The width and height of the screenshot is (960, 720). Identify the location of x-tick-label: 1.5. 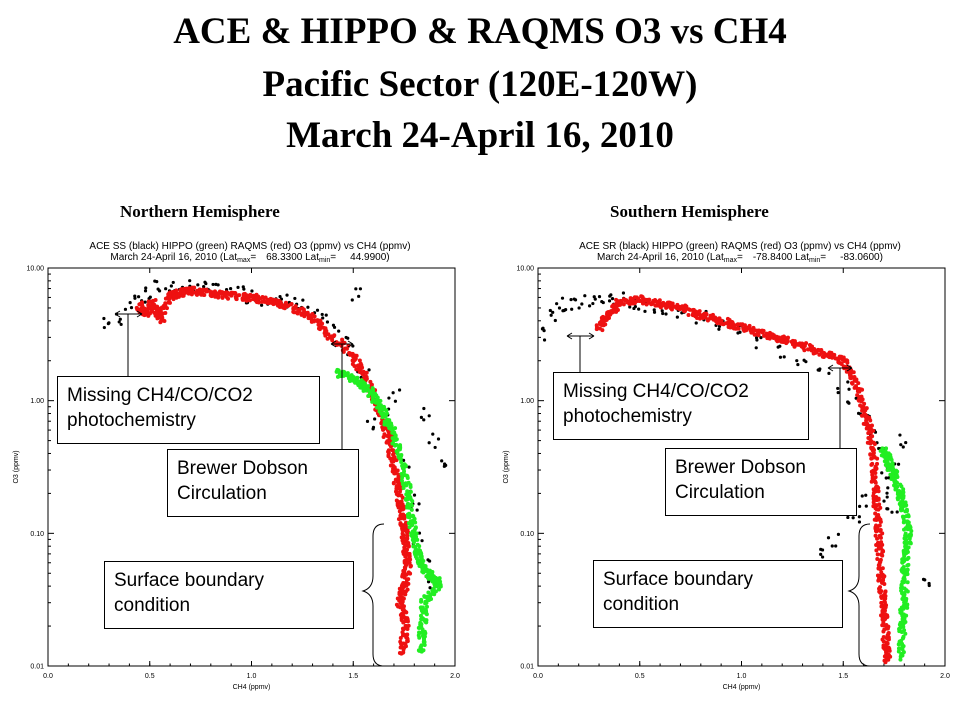
(843, 676).